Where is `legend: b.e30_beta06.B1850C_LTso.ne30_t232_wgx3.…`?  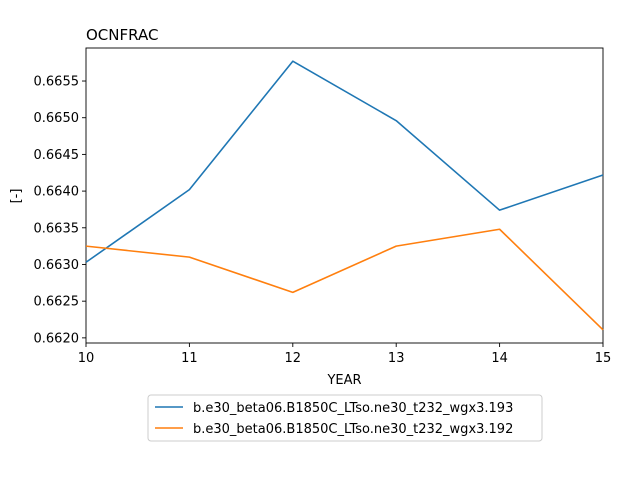 legend: b.e30_beta06.B1850C_LTso.ne30_t232_wgx3.… is located at coordinates (345, 418).